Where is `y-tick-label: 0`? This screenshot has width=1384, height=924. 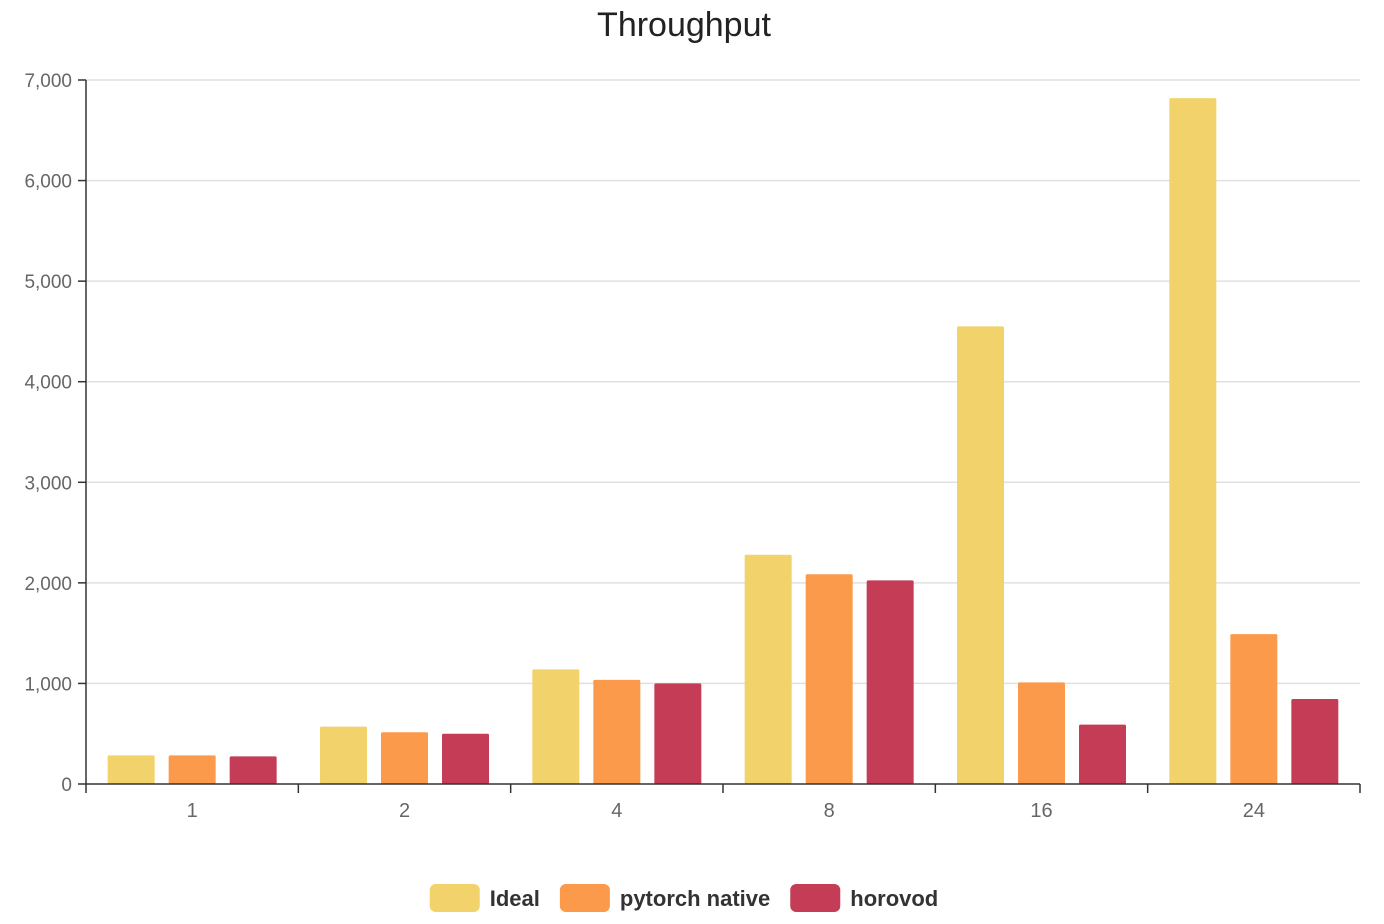
y-tick-label: 0 is located at coordinates (66, 785).